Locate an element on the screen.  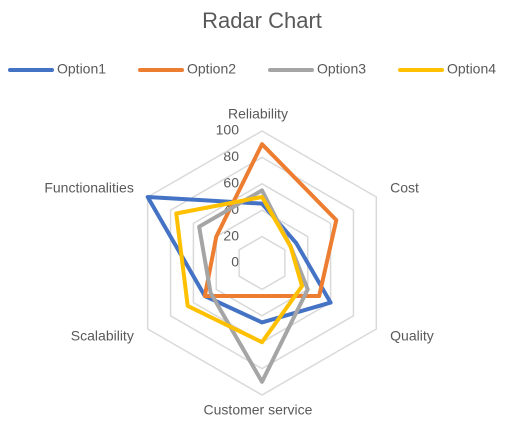
y-tick-label: 100 is located at coordinates (228, 130).